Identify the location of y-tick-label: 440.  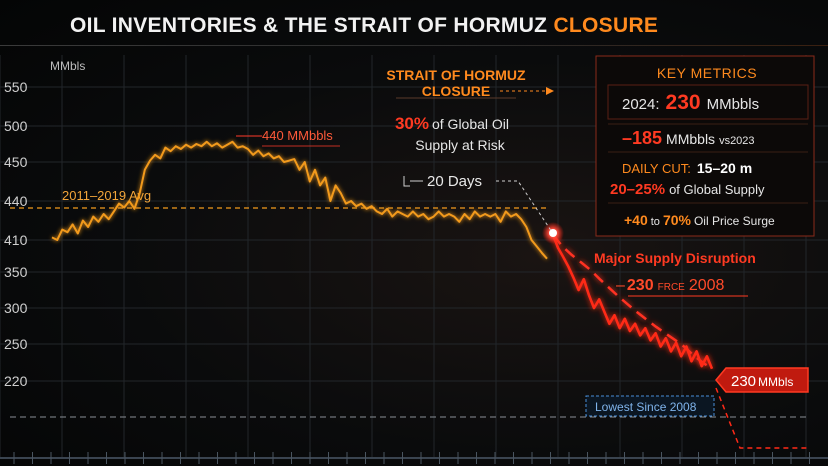
(16, 201).